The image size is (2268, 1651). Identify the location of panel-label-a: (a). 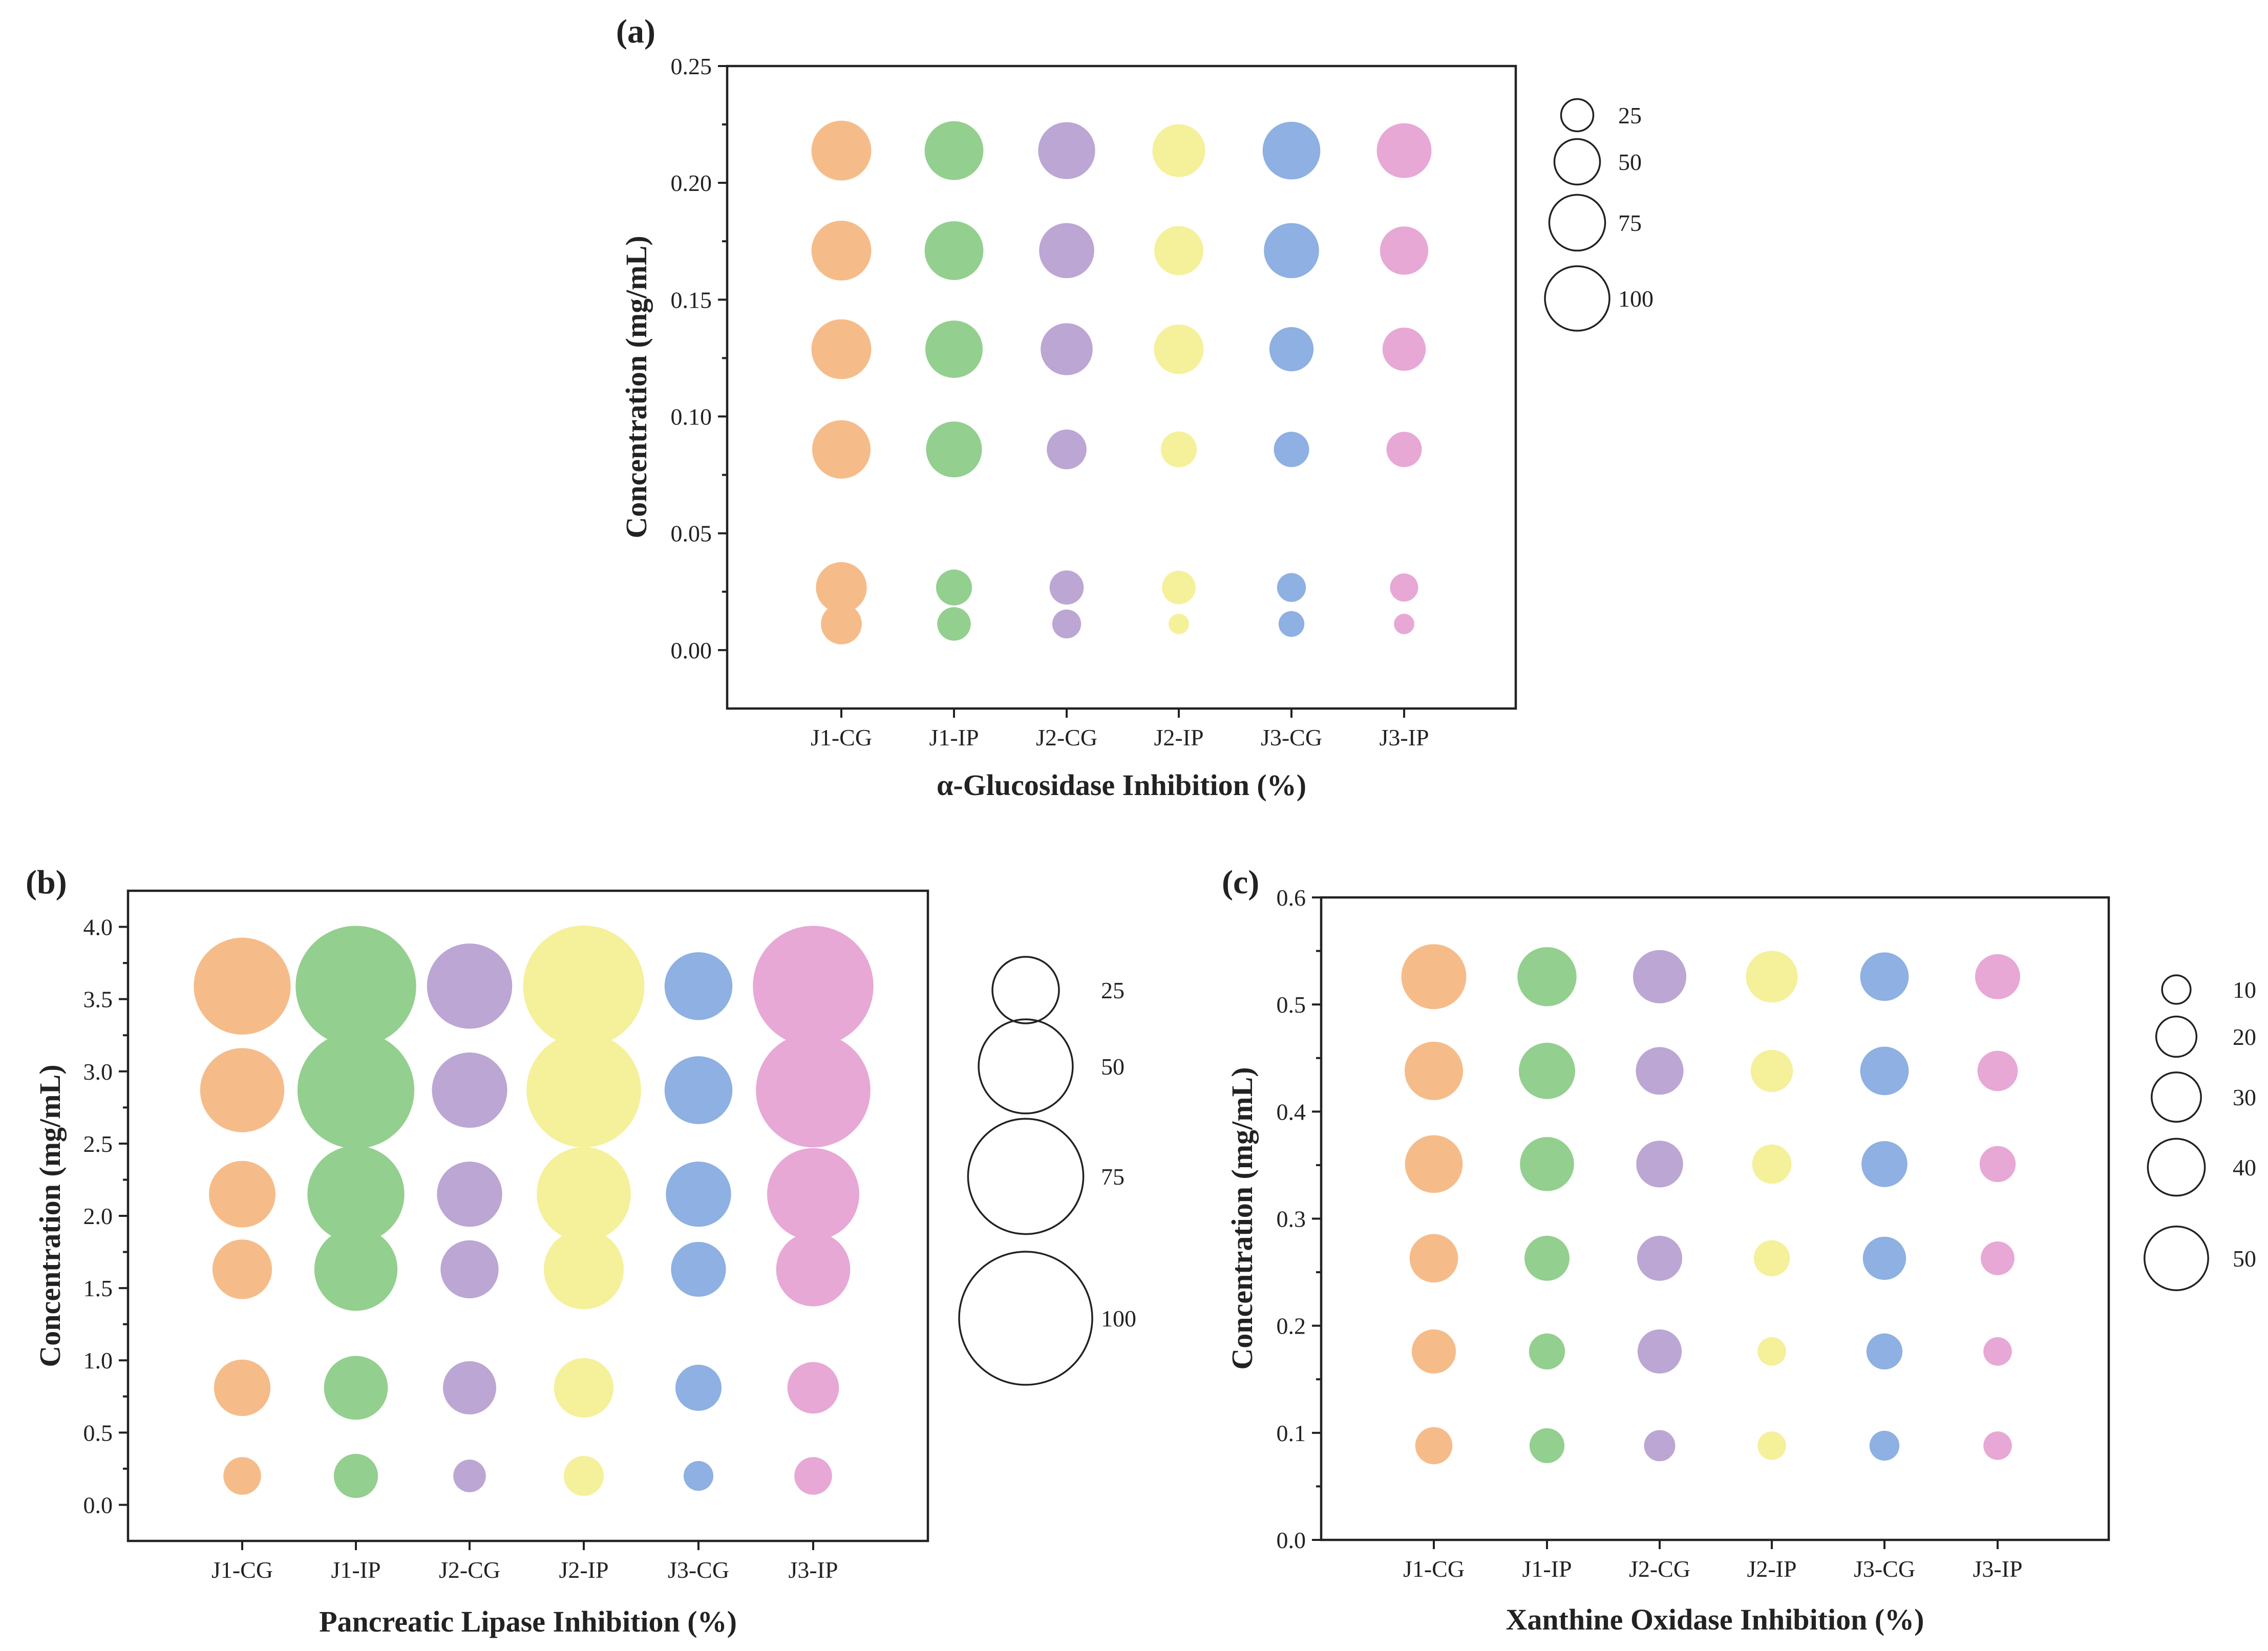
(635, 32).